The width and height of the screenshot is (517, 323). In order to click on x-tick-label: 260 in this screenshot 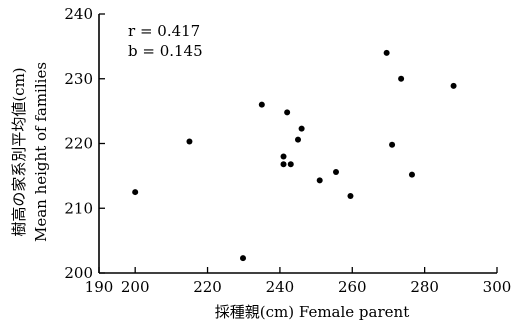, I will do `click(352, 287)`.